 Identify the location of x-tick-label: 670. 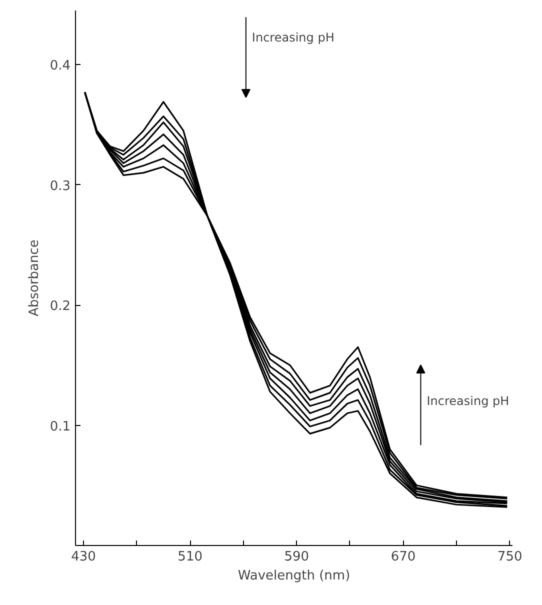
(403, 557).